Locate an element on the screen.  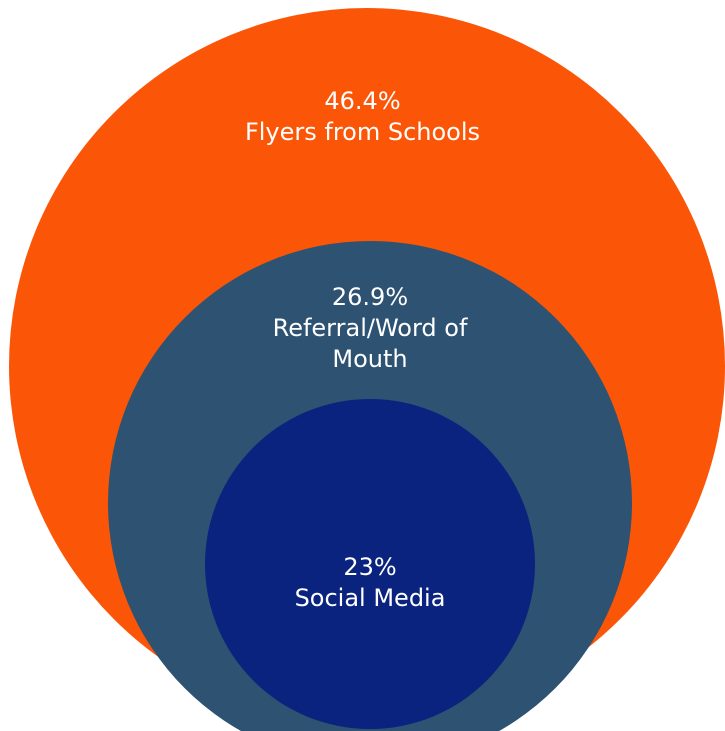
value-label-referral: 26.9% is located at coordinates (370, 297).